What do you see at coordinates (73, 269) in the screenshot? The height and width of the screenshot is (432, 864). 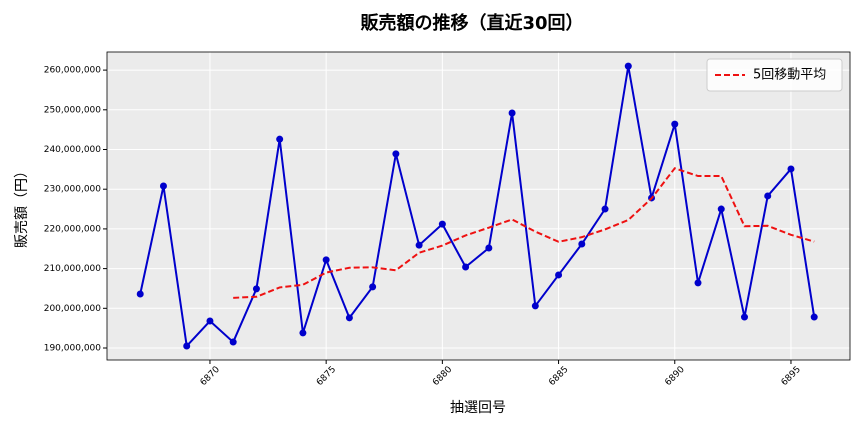 I see `y-tick-label: 210,000,000` at bounding box center [73, 269].